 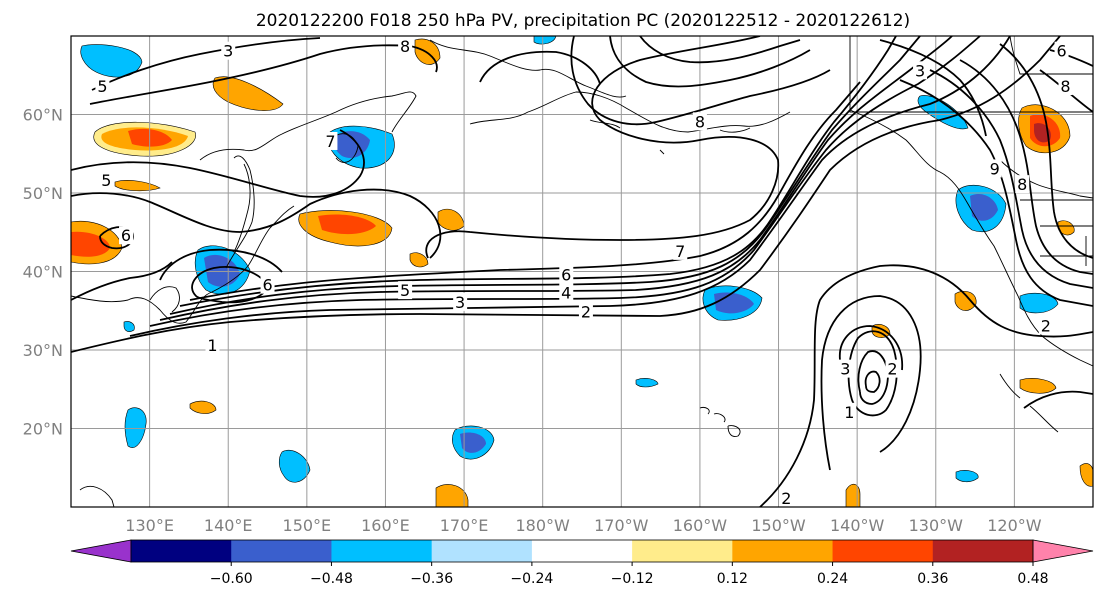 I want to click on lon-tick-label: 160°E, so click(x=385, y=525).